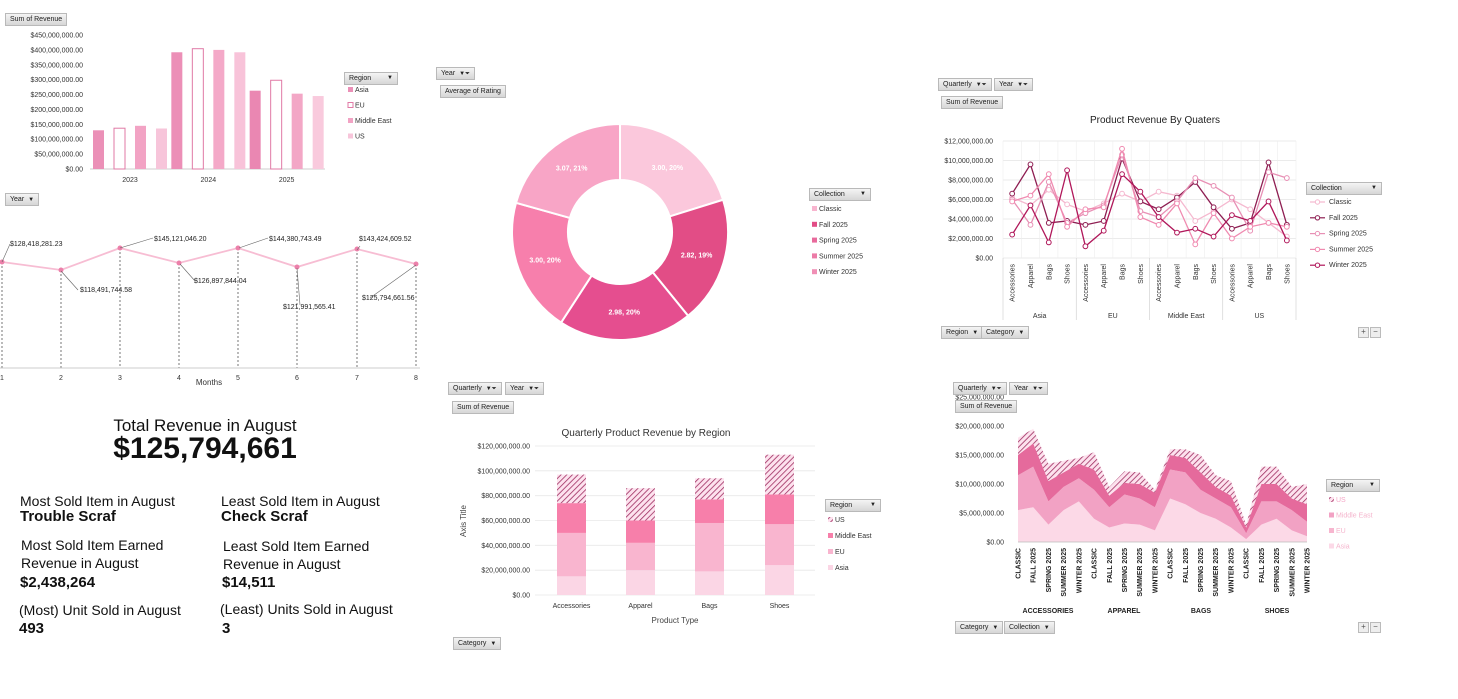 The height and width of the screenshot is (699, 1458). Describe the element at coordinates (360, 78) in the screenshot. I see `button-label: Region` at that location.